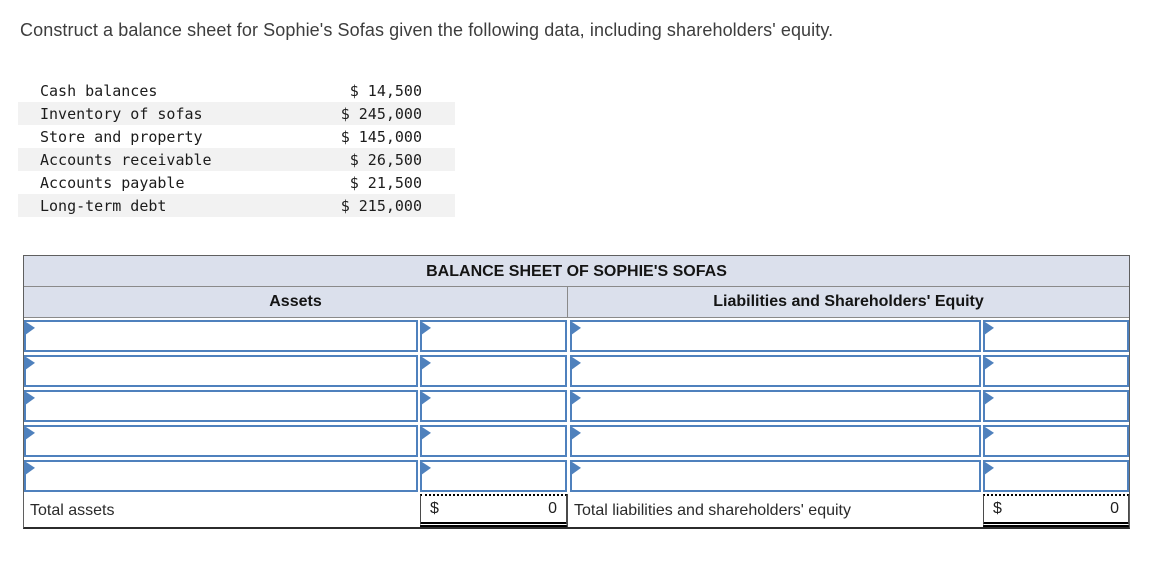 The width and height of the screenshot is (1174, 568). I want to click on given-data-label: Accounts receivable, so click(126, 159).